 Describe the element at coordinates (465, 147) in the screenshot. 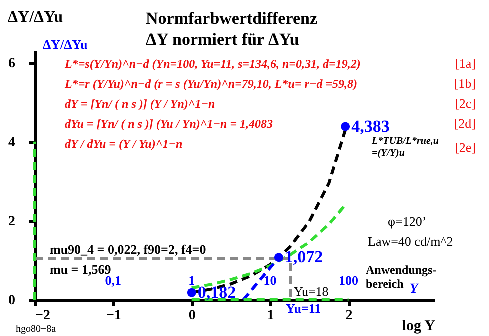

I see `text: [2e]` at that location.